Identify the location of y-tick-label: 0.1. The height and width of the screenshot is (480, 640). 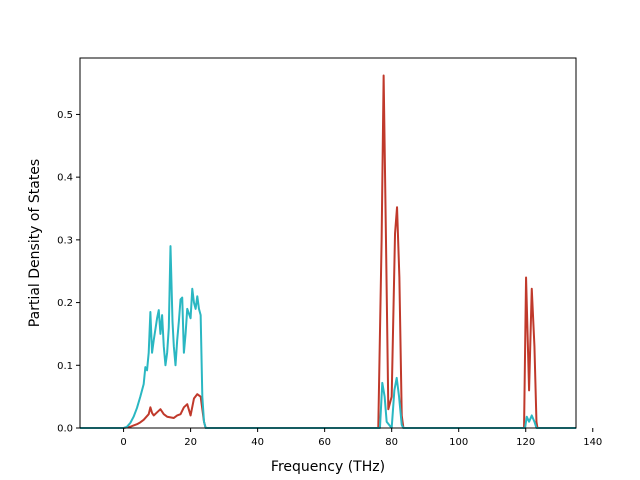
(65, 366).